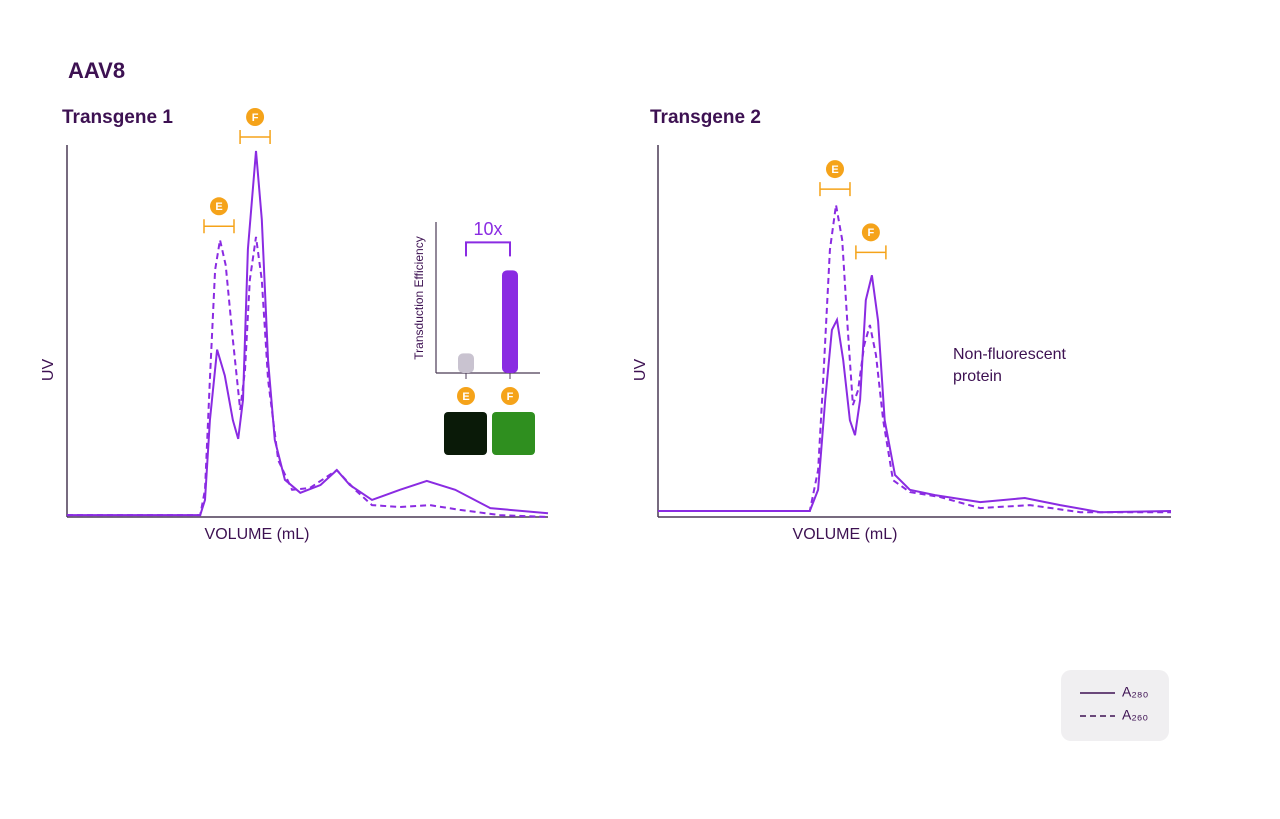  I want to click on figure-title: AAV8, so click(96, 70).